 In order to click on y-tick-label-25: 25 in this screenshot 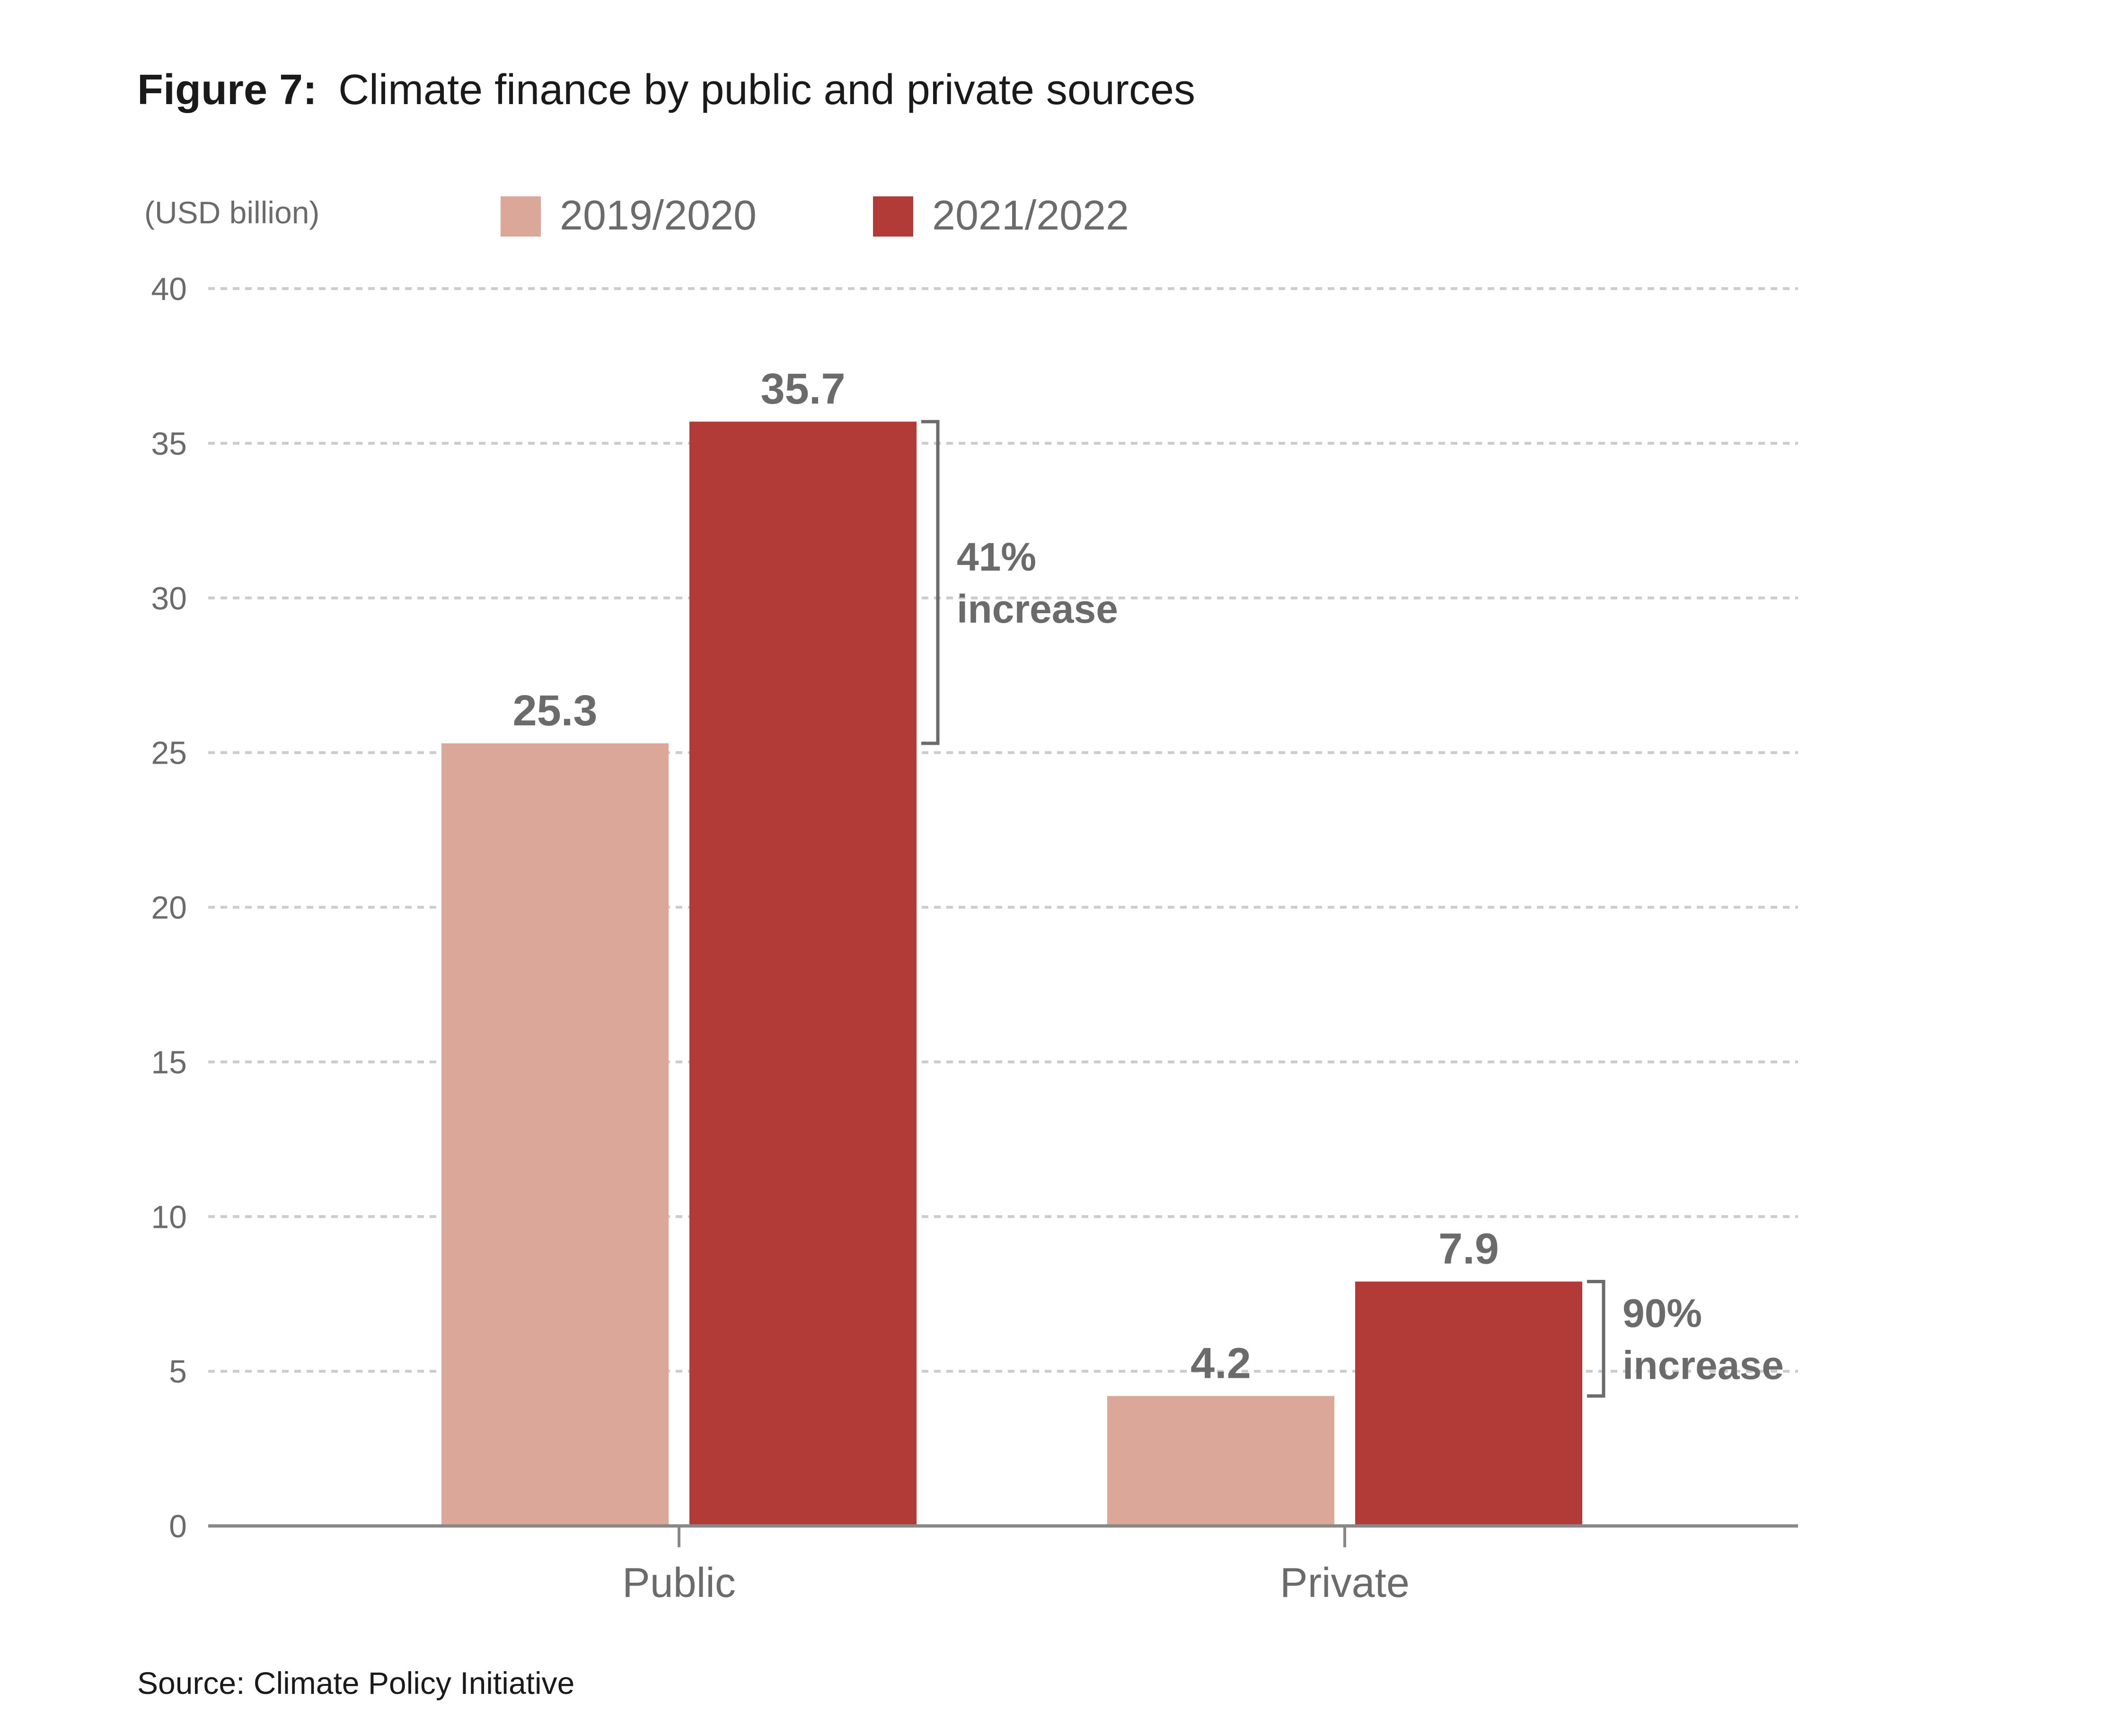, I will do `click(169, 753)`.